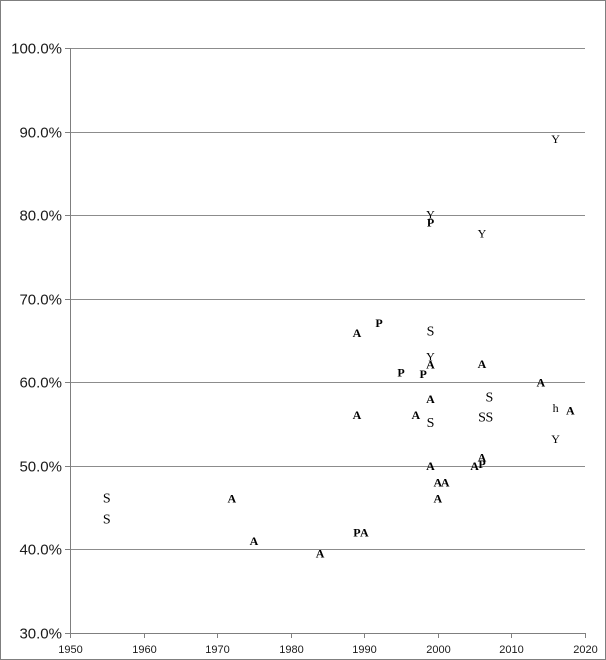 Image resolution: width=606 pixels, height=660 pixels. What do you see at coordinates (40, 216) in the screenshot?
I see `y-tick-label: 80.0%` at bounding box center [40, 216].